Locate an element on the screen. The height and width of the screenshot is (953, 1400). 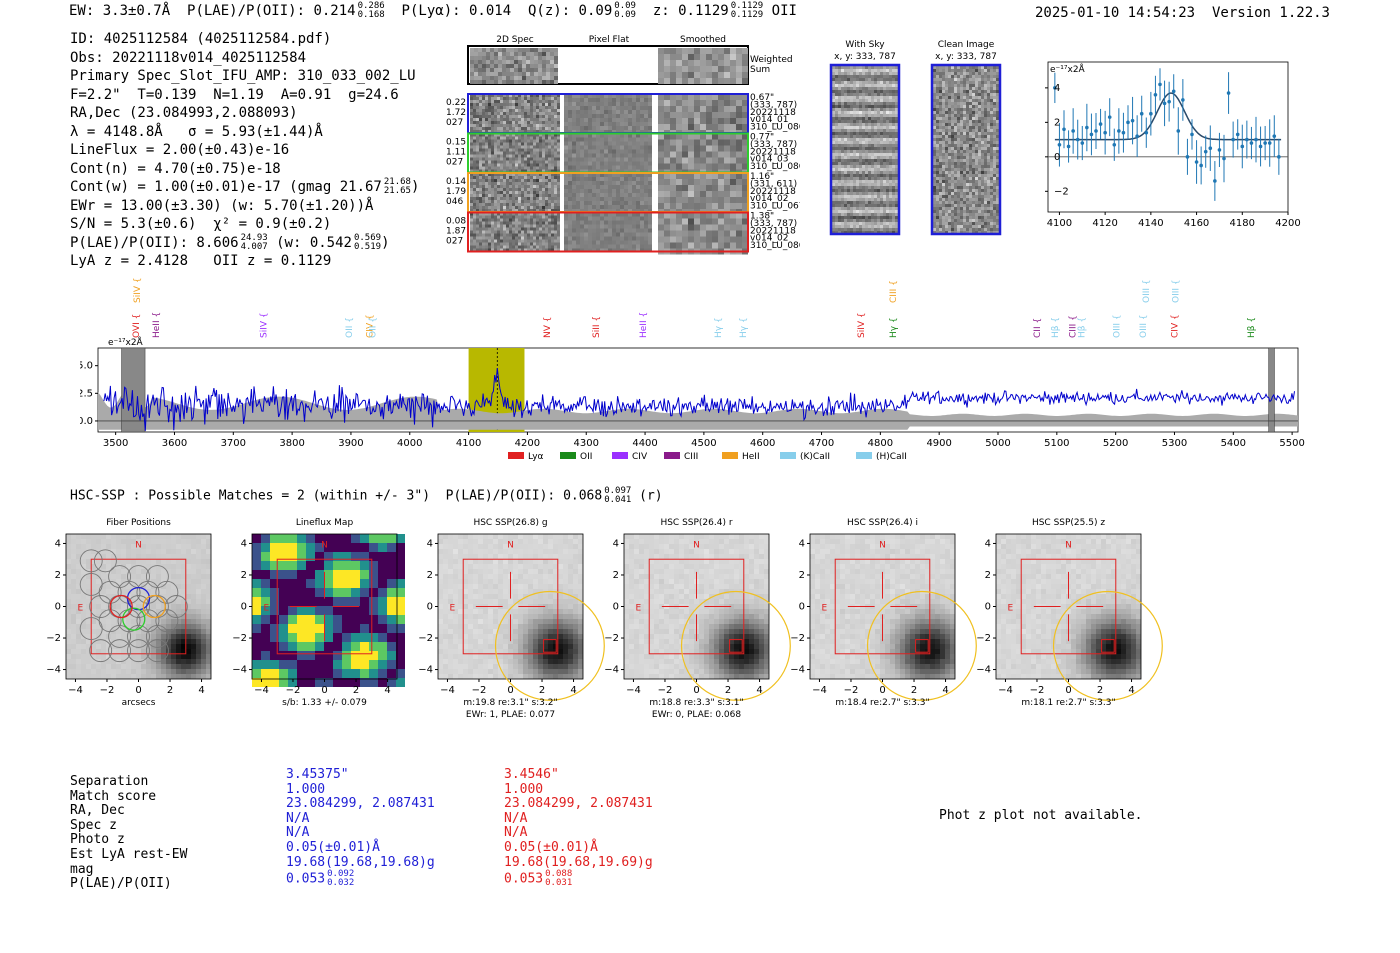
cutout-row-frame is located at coordinates (608, 232).